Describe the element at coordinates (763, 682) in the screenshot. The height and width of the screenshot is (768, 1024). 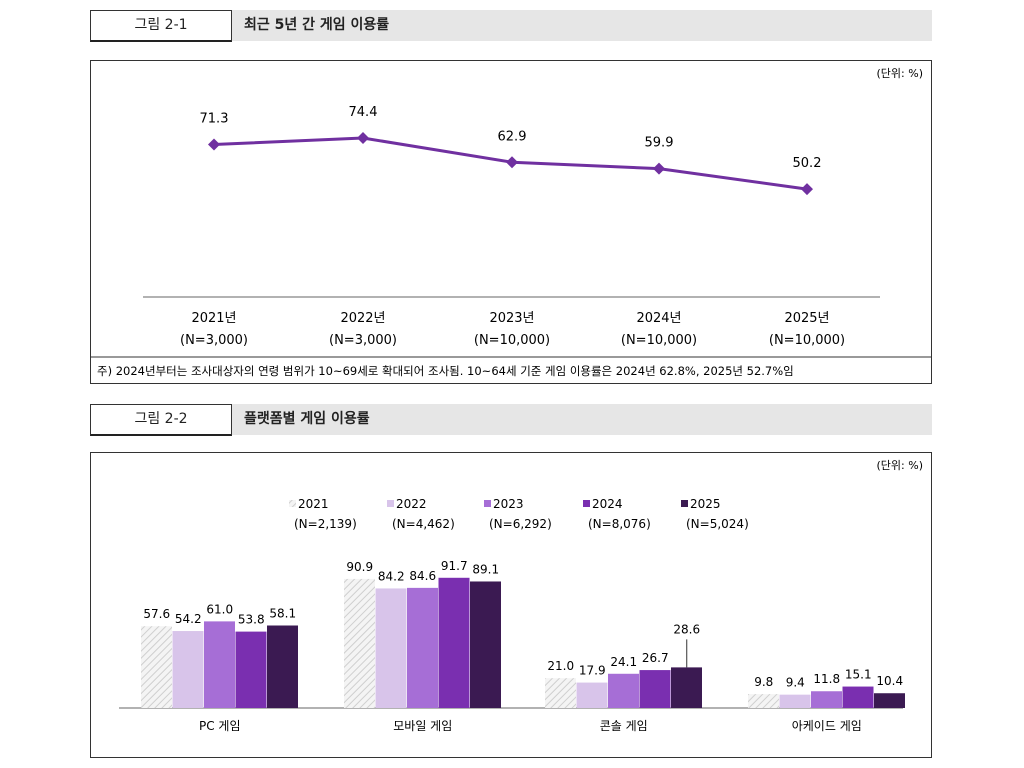
I see `data-label: 9.8` at that location.